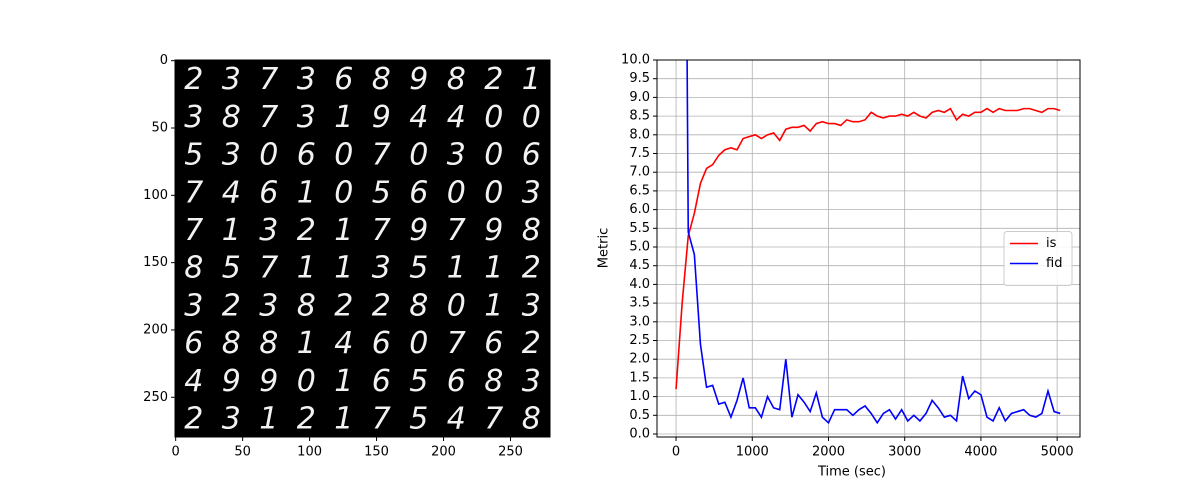 This screenshot has height=500, width=1200. Describe the element at coordinates (639, 209) in the screenshot. I see `y-tick-label: 6.0` at that location.